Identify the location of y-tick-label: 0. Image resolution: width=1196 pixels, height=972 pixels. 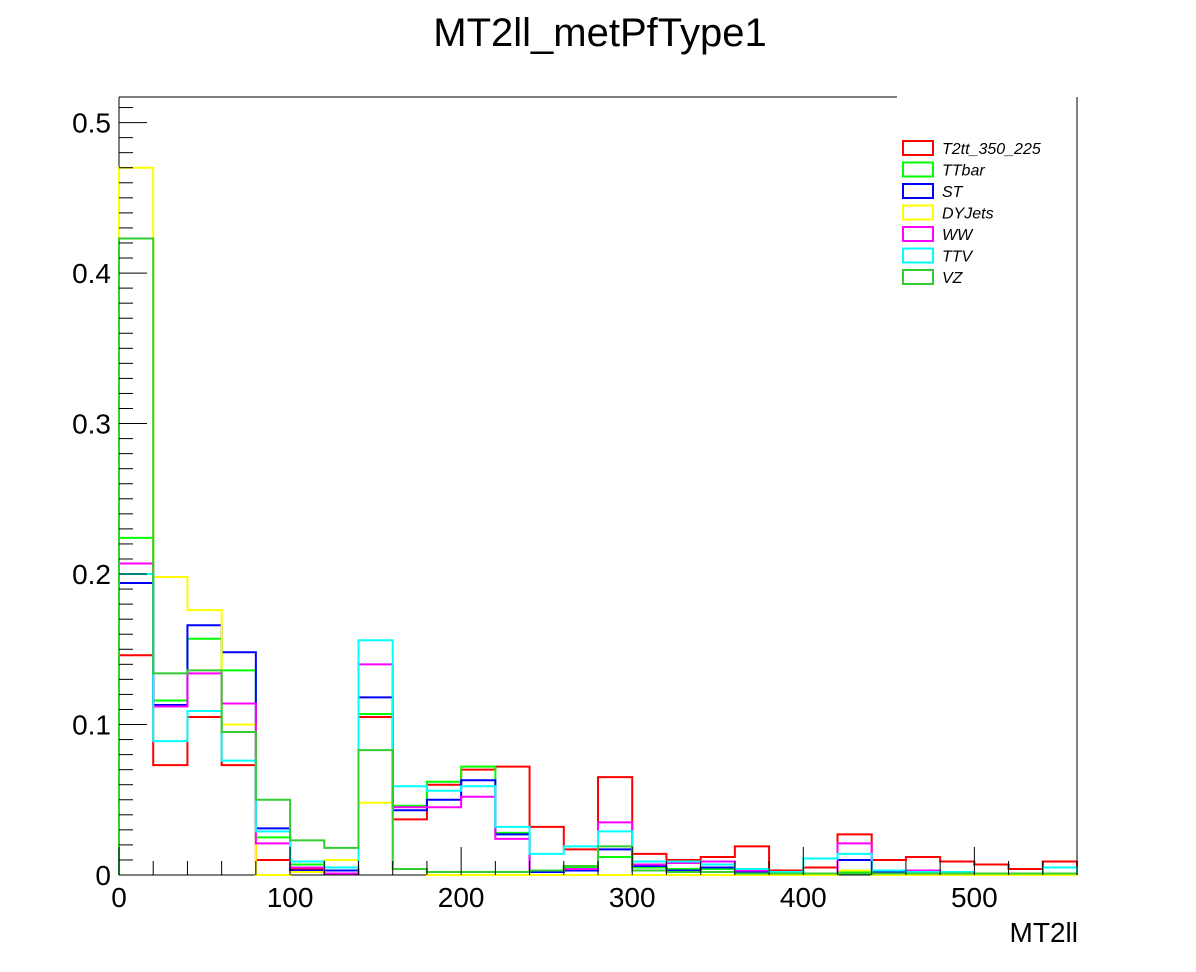
(103, 875).